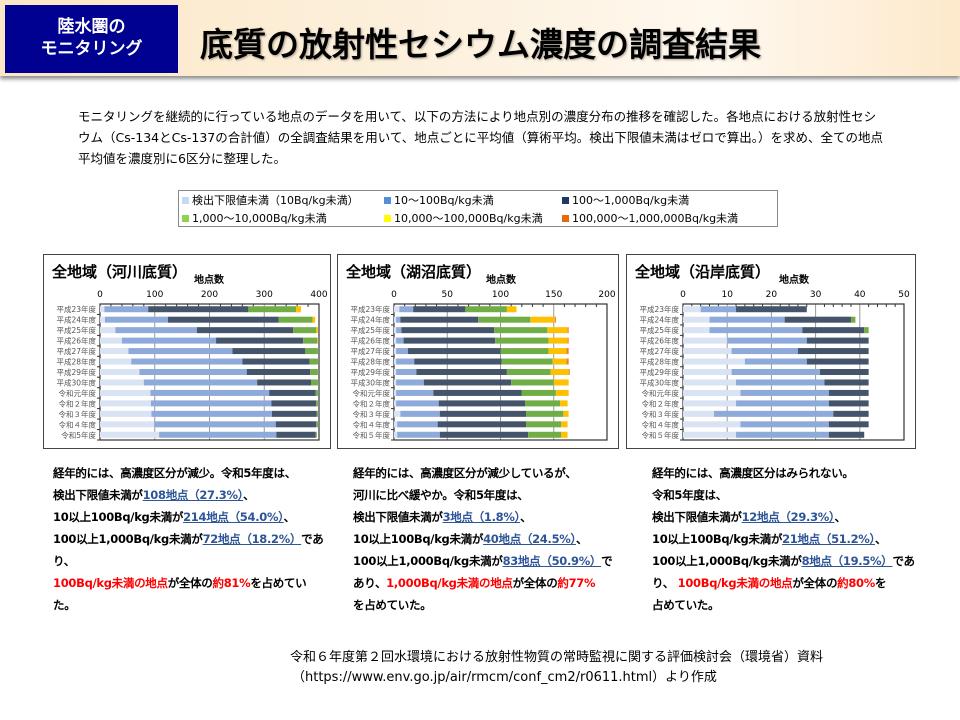 This screenshot has width=960, height=720. I want to click on legend-item: 1,000～10,000Bq/kg未満, so click(254, 218).